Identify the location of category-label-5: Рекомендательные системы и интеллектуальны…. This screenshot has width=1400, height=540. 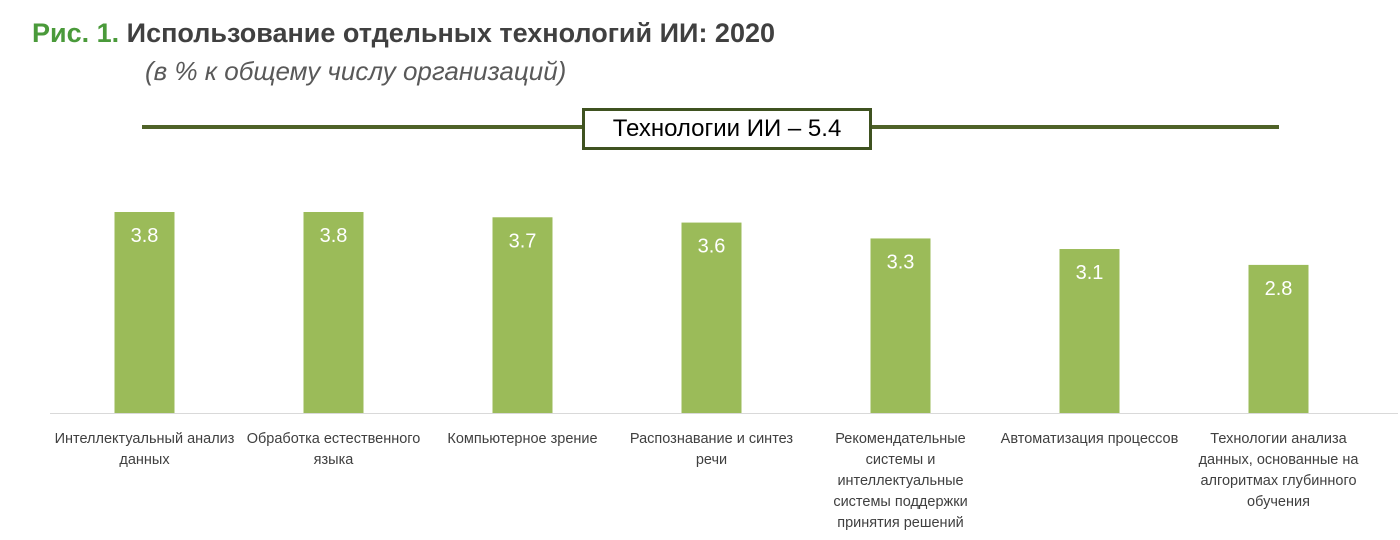
(900, 481).